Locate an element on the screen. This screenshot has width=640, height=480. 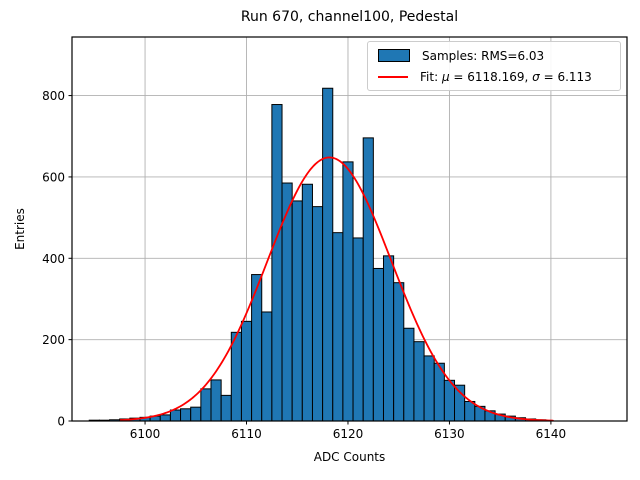
fit-line-swatch-icon is located at coordinates (393, 76).